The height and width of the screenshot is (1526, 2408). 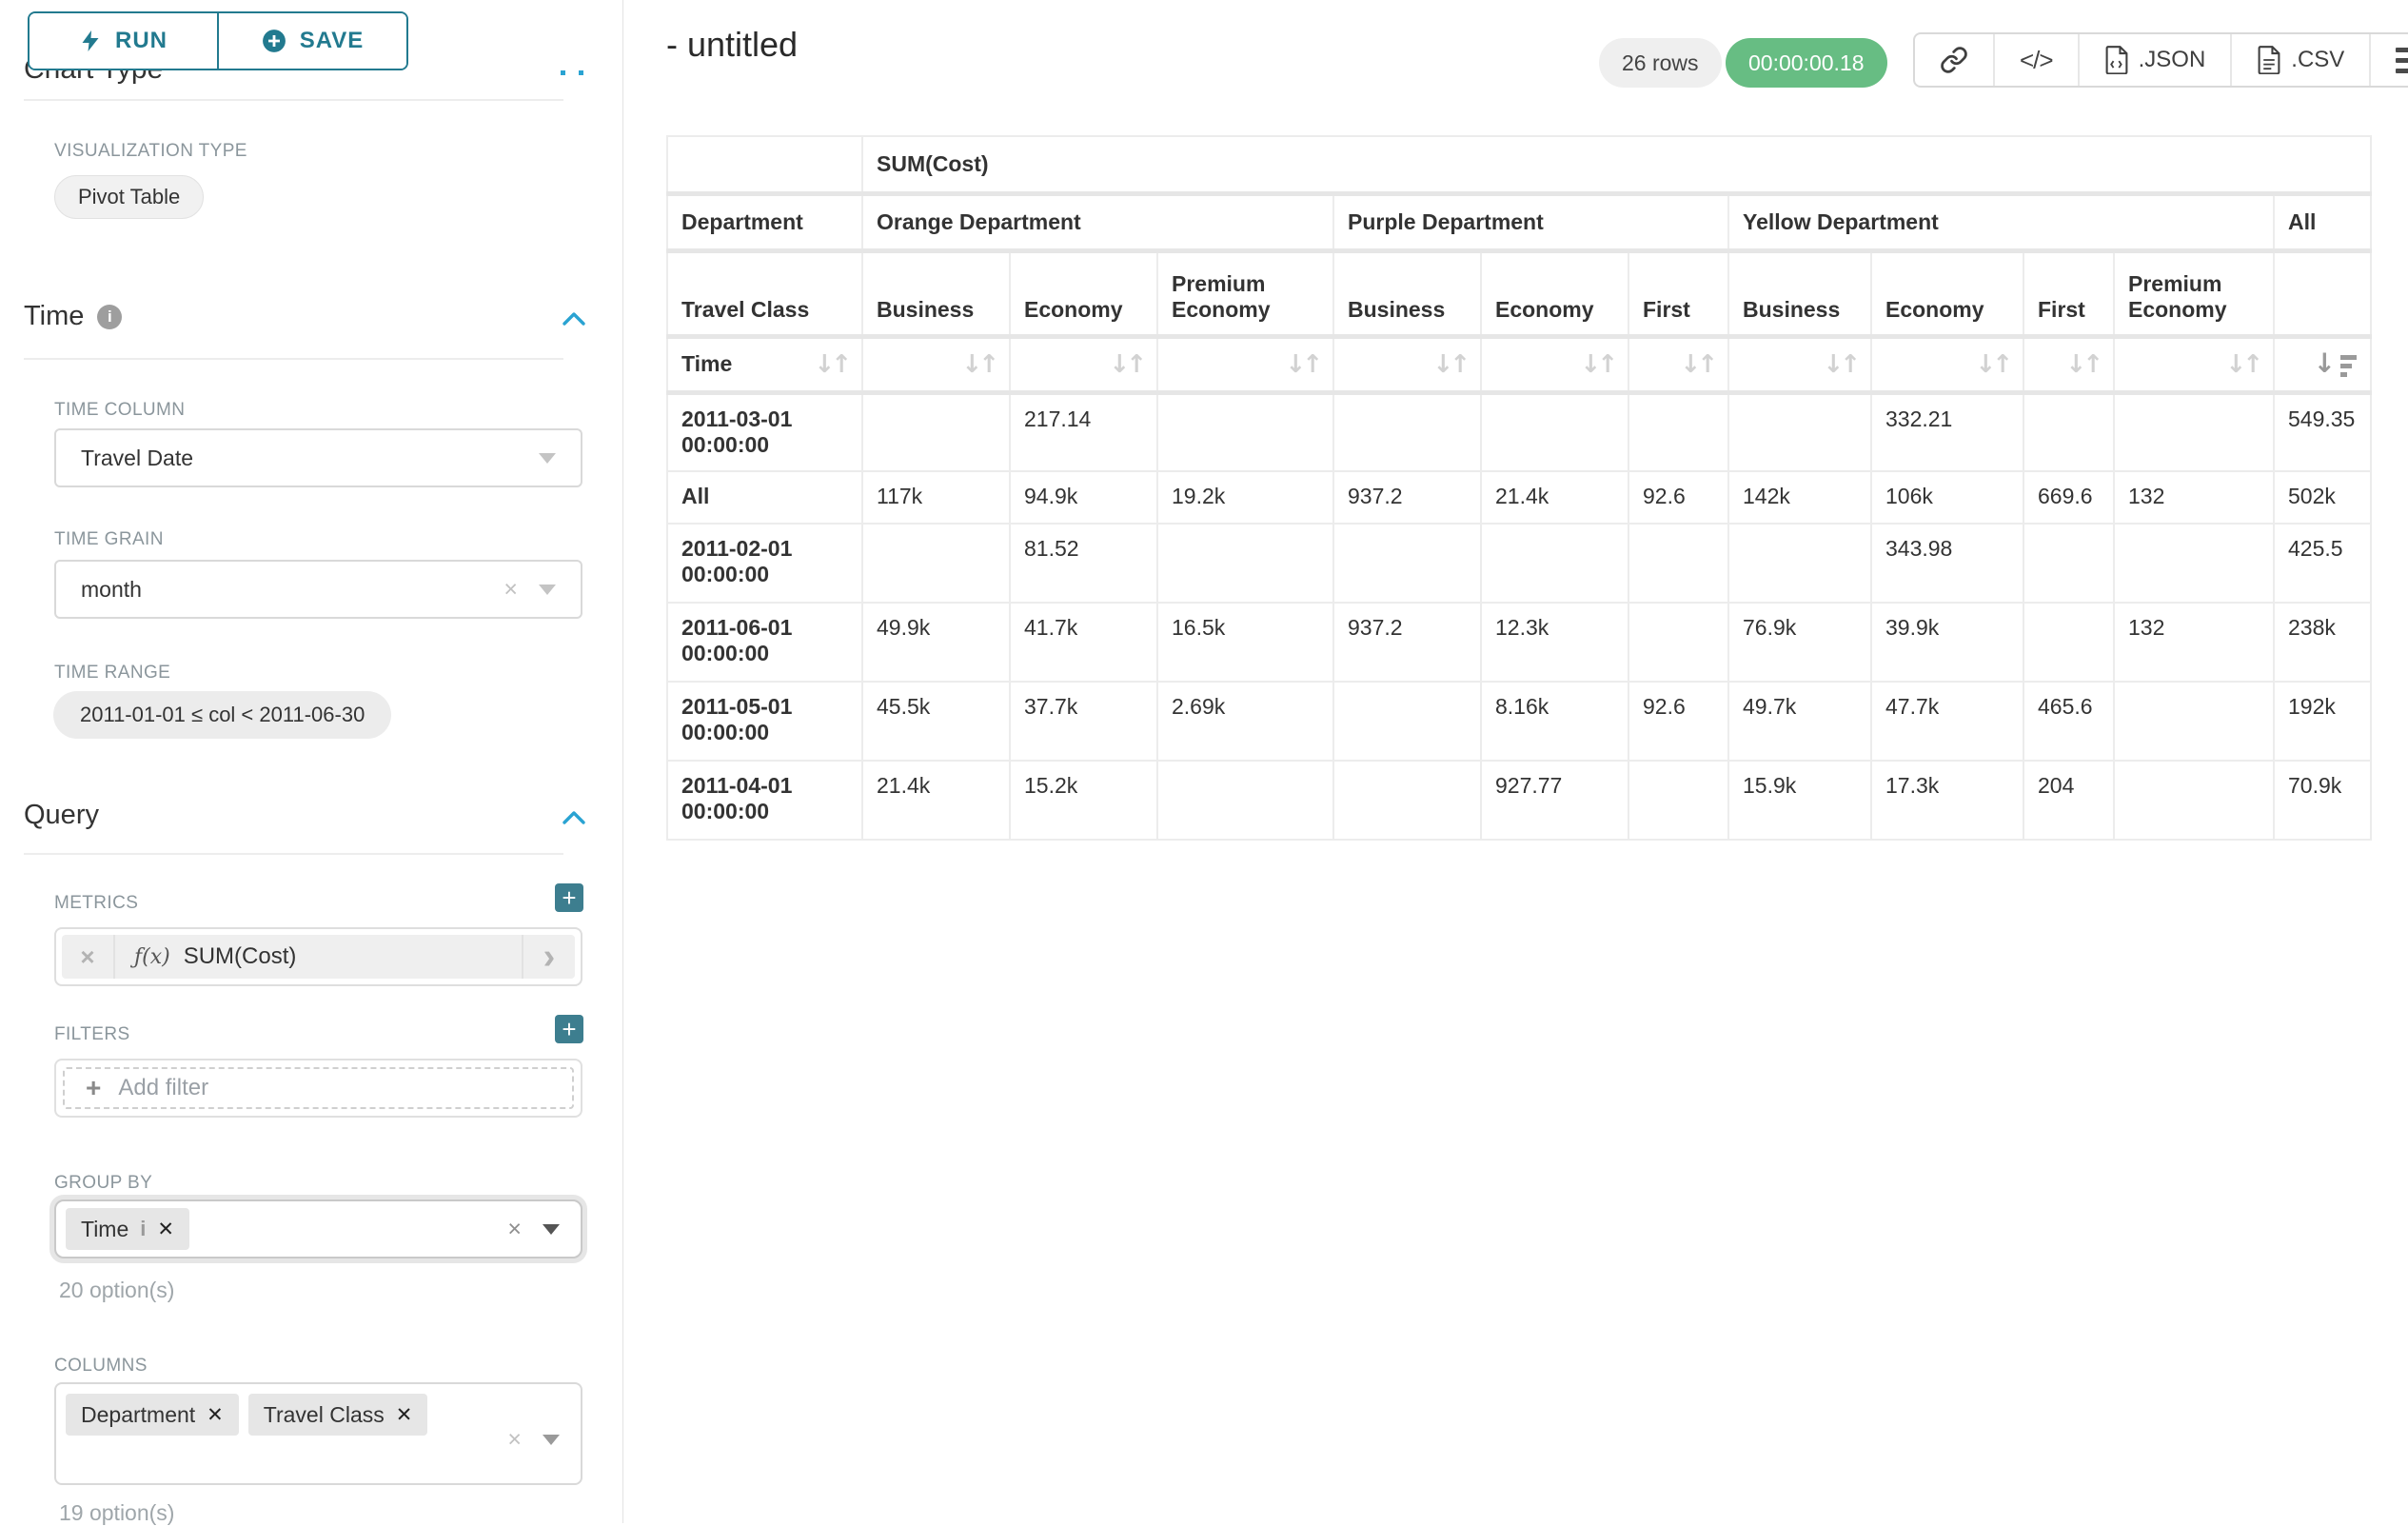 I want to click on group-by-chip-time: Time i ✕, so click(x=127, y=1229).